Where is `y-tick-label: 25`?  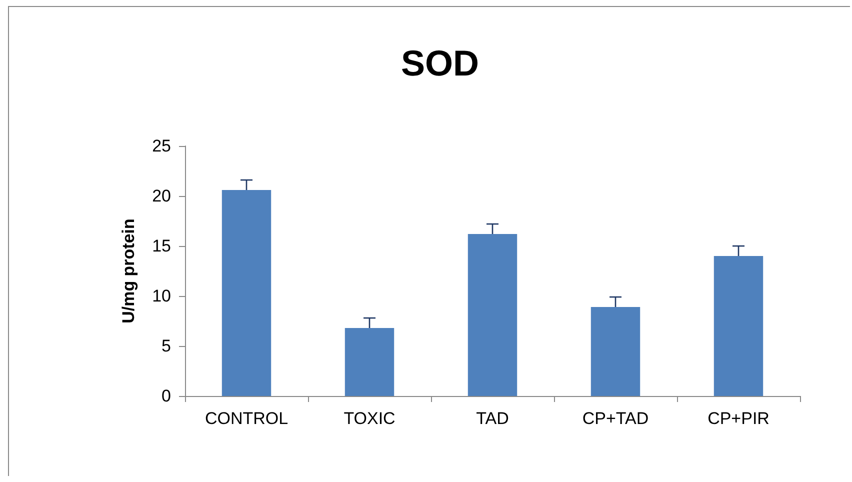 y-tick-label: 25 is located at coordinates (161, 146).